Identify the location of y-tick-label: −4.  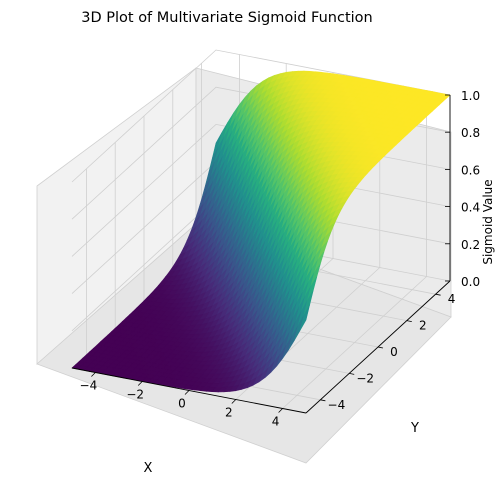
(337, 405).